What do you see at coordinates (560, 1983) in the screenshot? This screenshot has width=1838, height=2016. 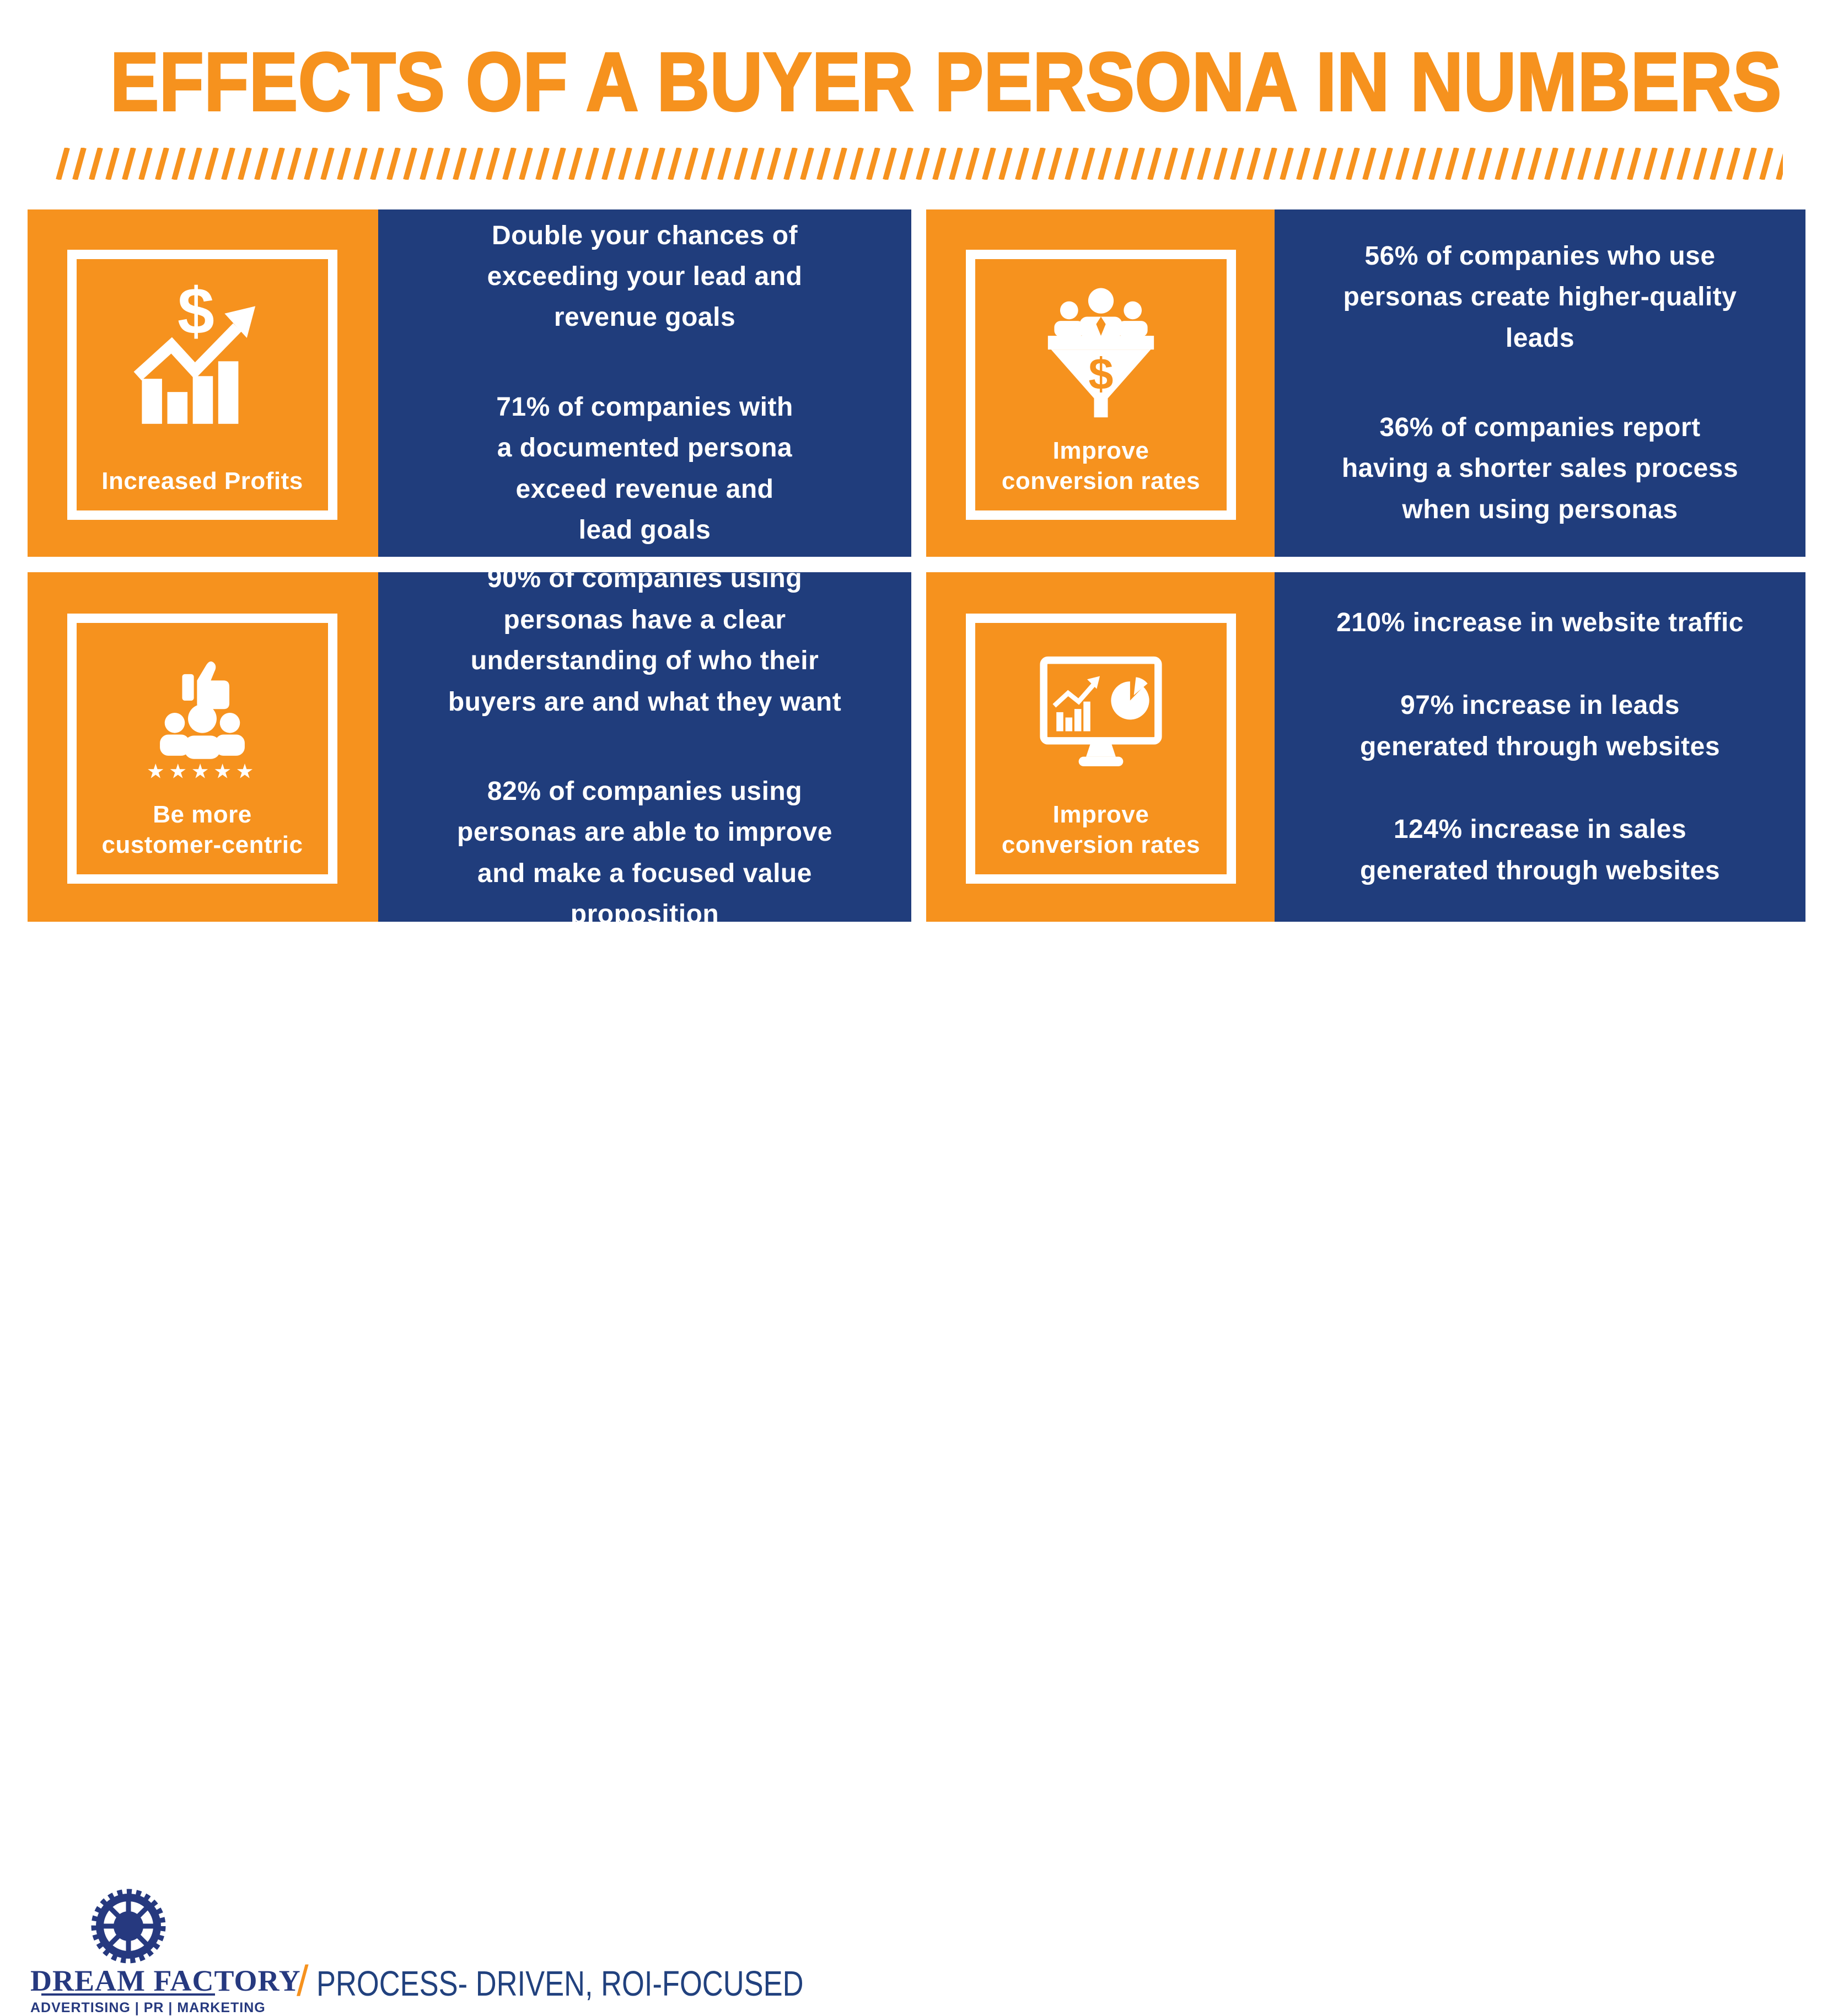 I see `tagline-text: PROCESS- DRIVEN, ROI-FOCUSED` at bounding box center [560, 1983].